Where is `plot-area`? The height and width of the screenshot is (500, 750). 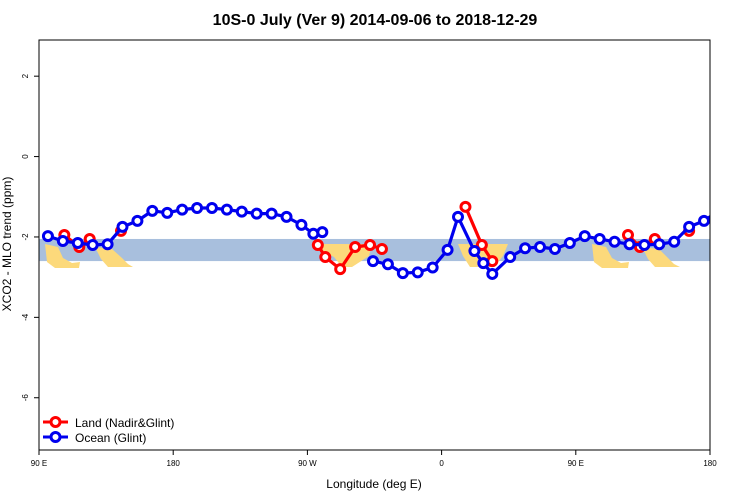 plot-area is located at coordinates (388, 240).